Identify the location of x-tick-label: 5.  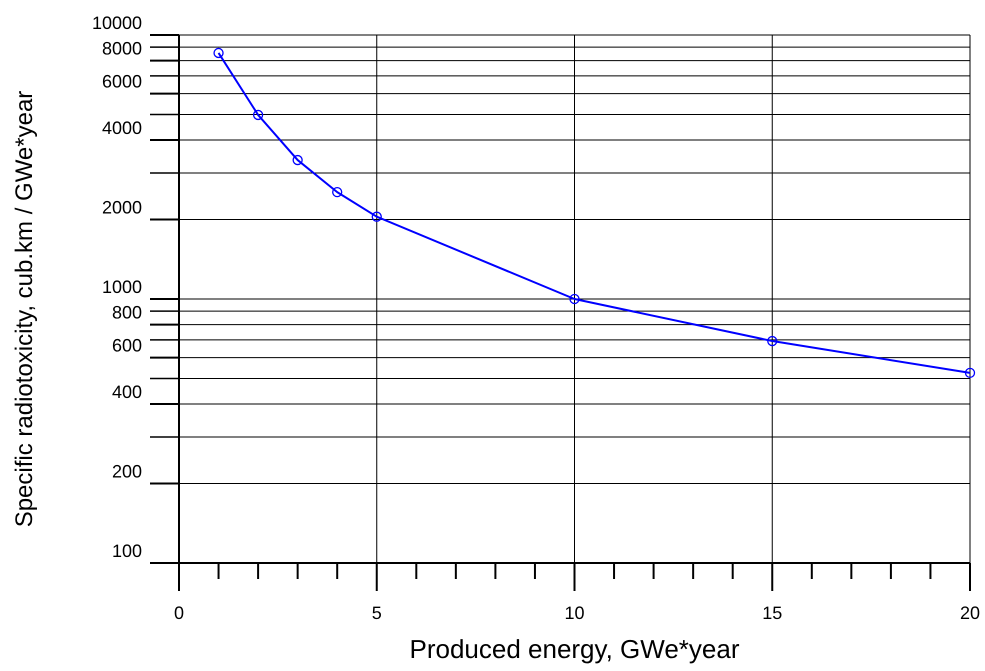
(377, 613).